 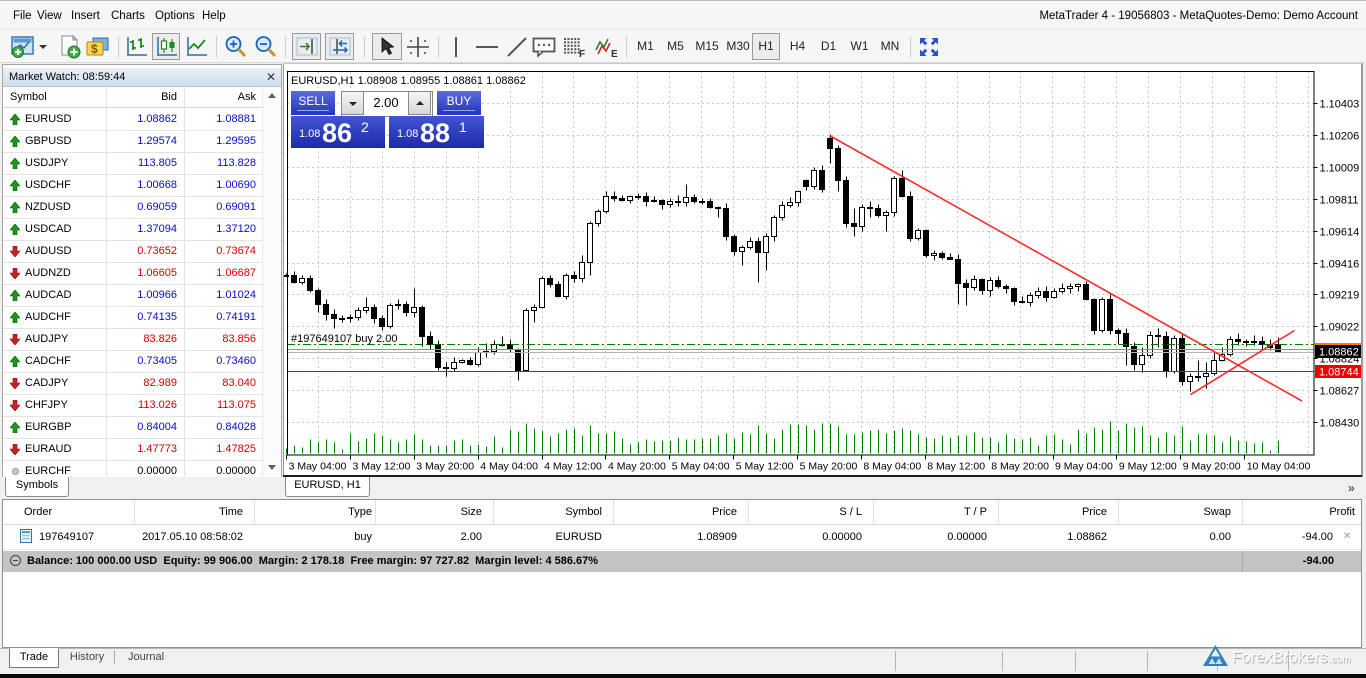 I want to click on svg-text: 8 May 20:00, so click(x=1020, y=467).